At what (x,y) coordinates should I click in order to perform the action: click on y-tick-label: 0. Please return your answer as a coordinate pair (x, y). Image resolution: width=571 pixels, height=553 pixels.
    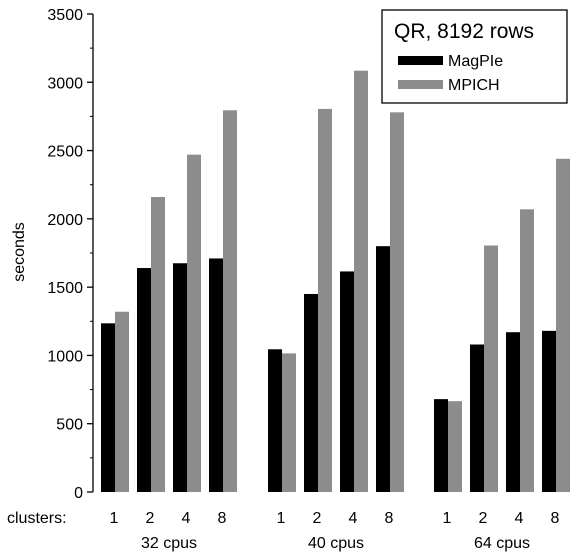
    Looking at the image, I should click on (78, 493).